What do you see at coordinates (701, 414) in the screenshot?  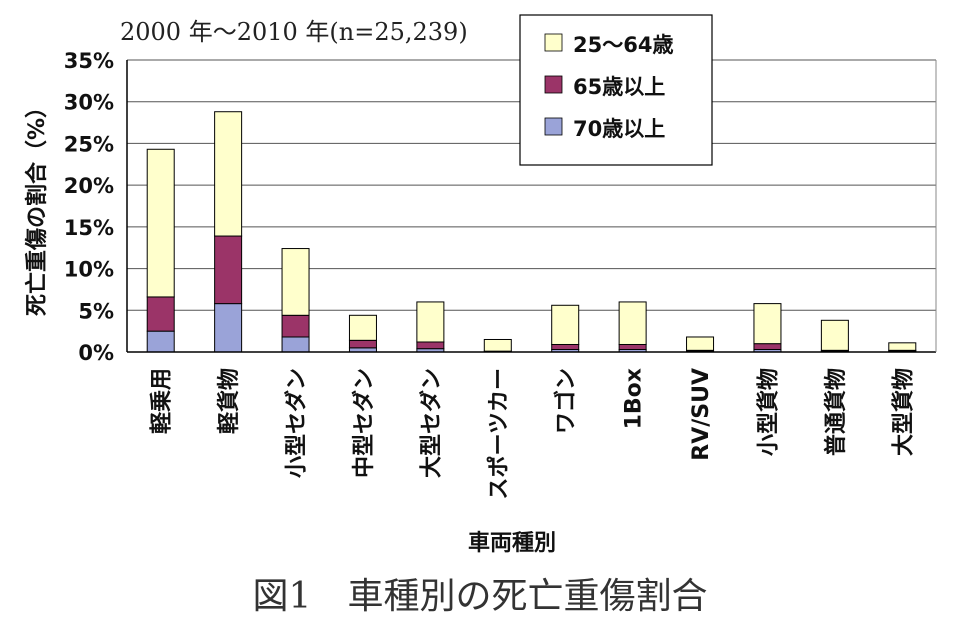 I see `x-tick-label: RV/SUV` at bounding box center [701, 414].